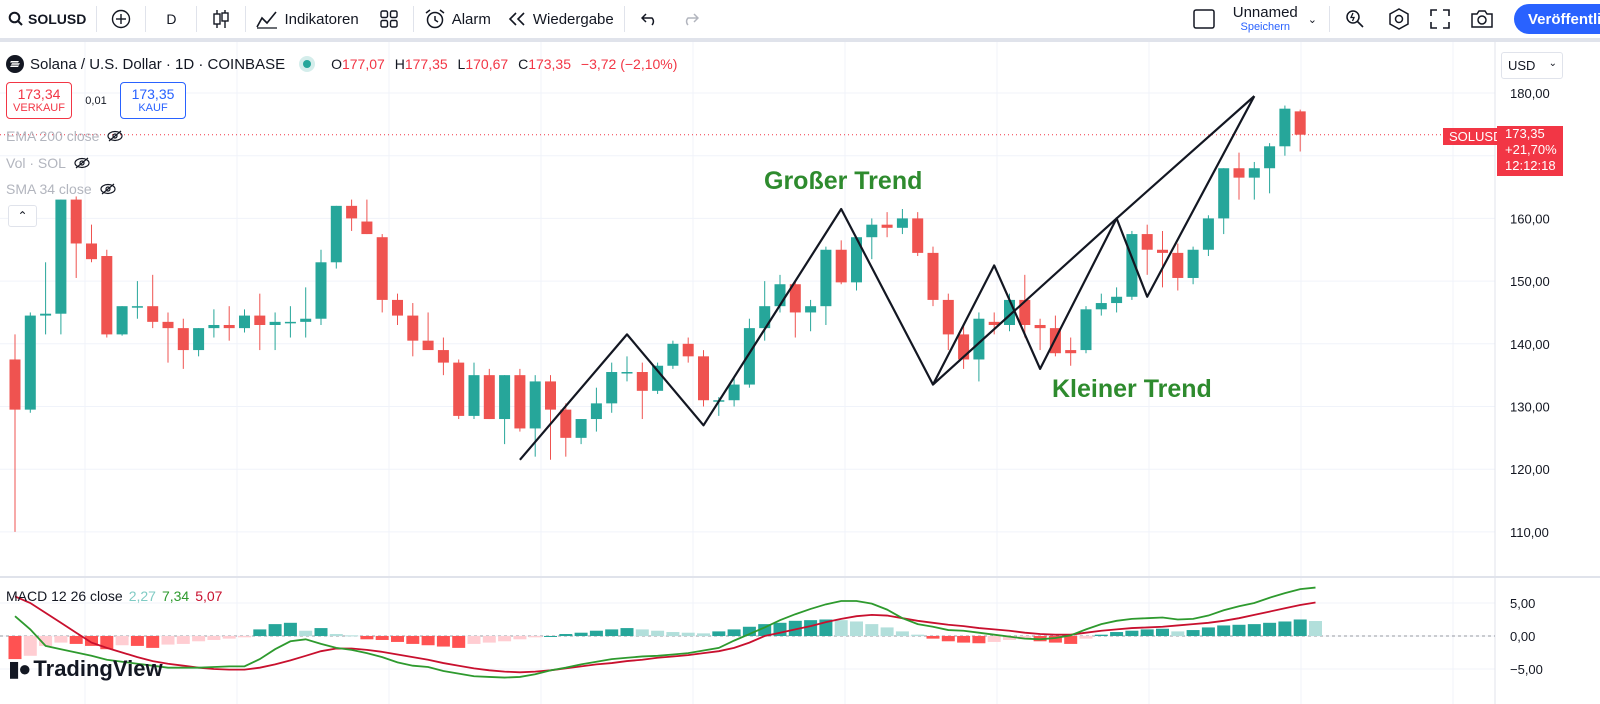 This screenshot has height=704, width=1600. I want to click on layout-menu-button: ⌄, so click(1312, 19).